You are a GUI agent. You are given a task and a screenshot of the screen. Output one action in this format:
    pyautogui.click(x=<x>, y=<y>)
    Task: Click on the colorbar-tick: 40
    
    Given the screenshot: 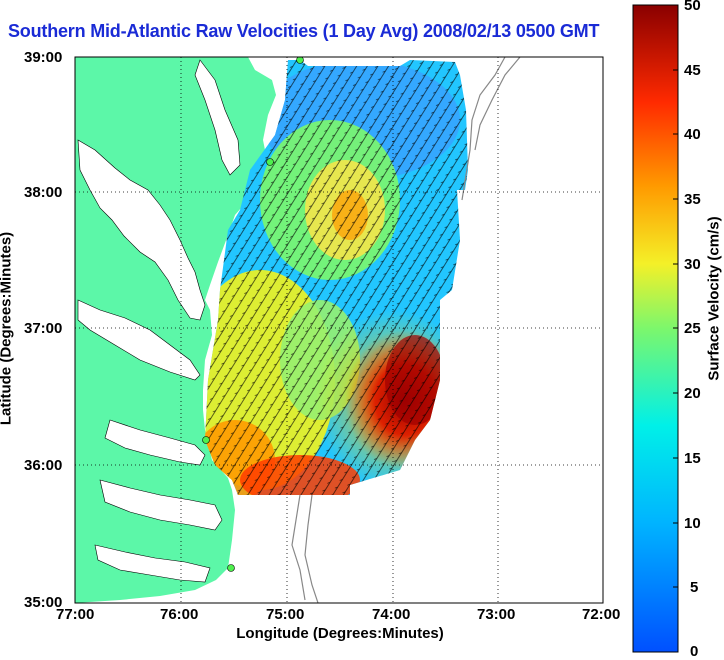 What is the action you would take?
    pyautogui.click(x=692, y=134)
    